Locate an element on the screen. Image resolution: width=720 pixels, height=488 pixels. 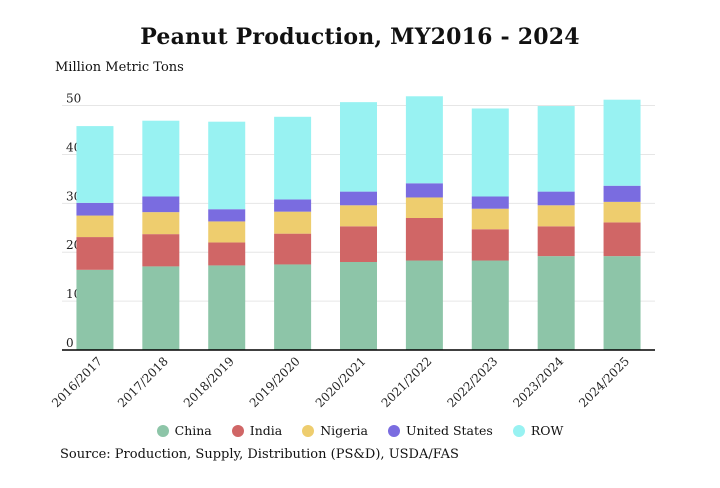
legend: China India Nigeria United States ROW is located at coordinates (360, 430).